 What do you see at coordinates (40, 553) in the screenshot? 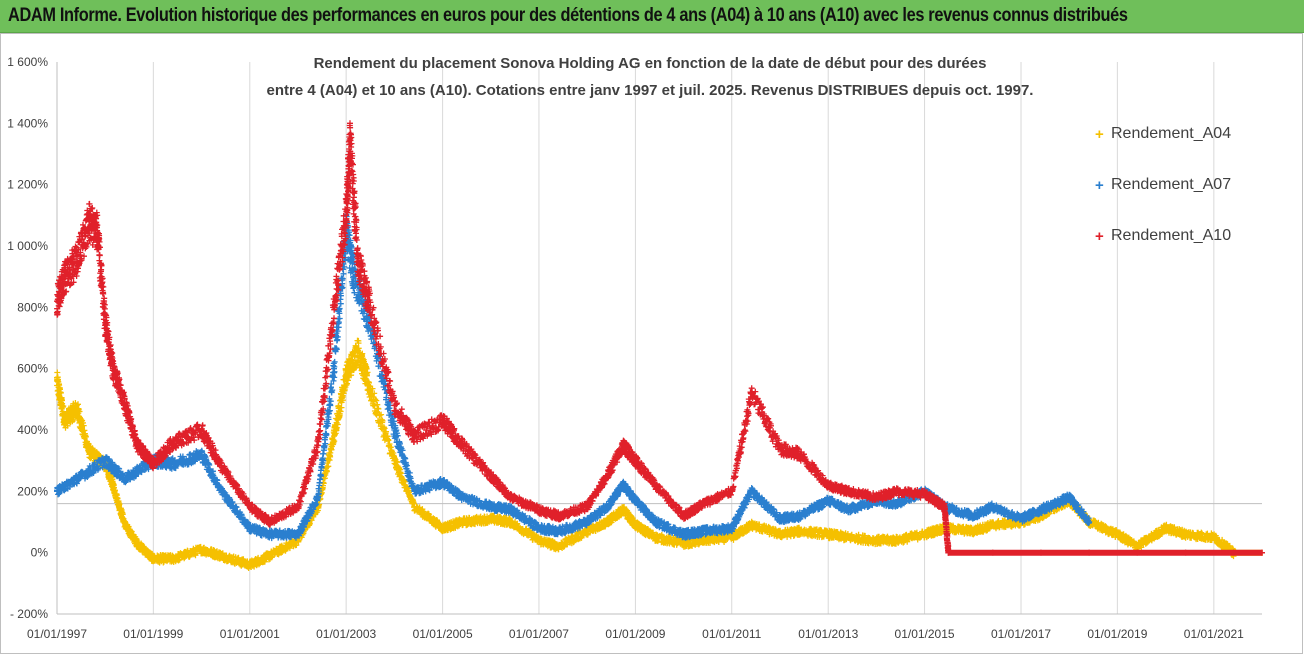
I see `y-tick-label: 0%` at bounding box center [40, 553].